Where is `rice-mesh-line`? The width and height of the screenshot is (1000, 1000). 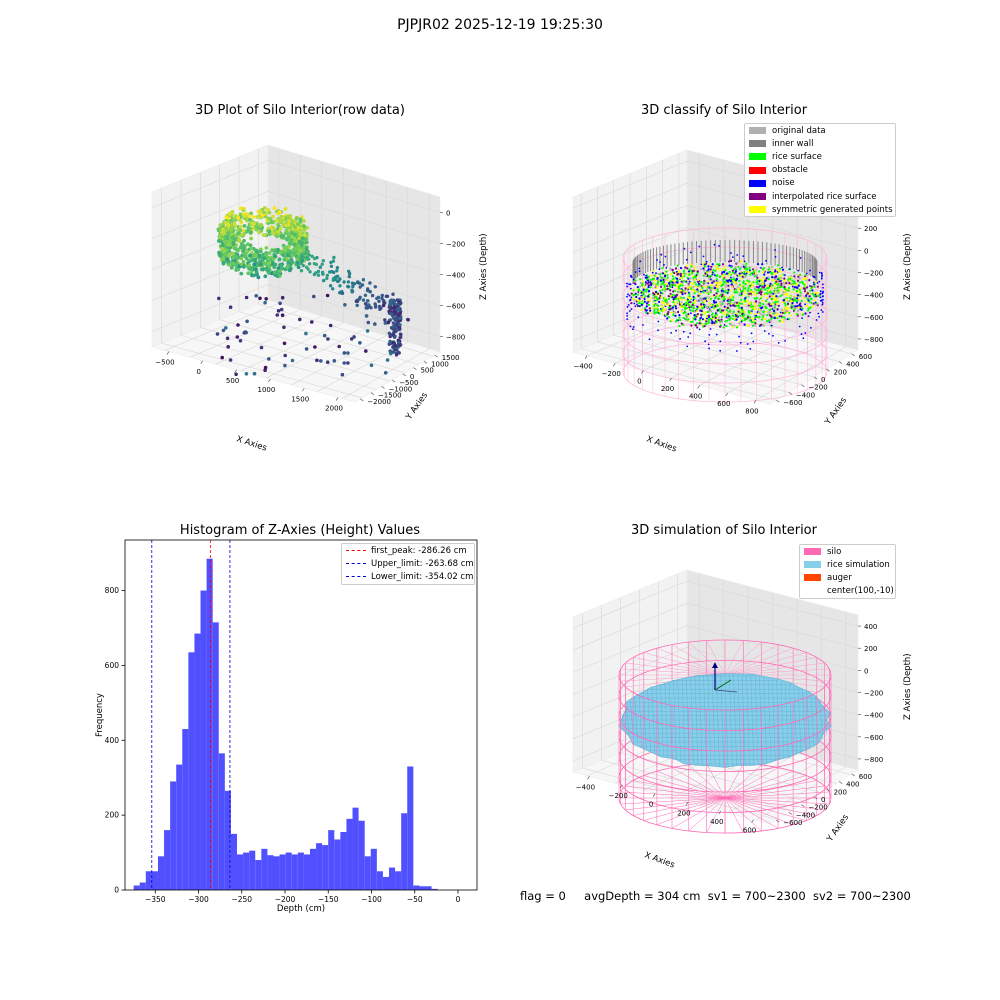
rice-mesh-line is located at coordinates (791, 720).